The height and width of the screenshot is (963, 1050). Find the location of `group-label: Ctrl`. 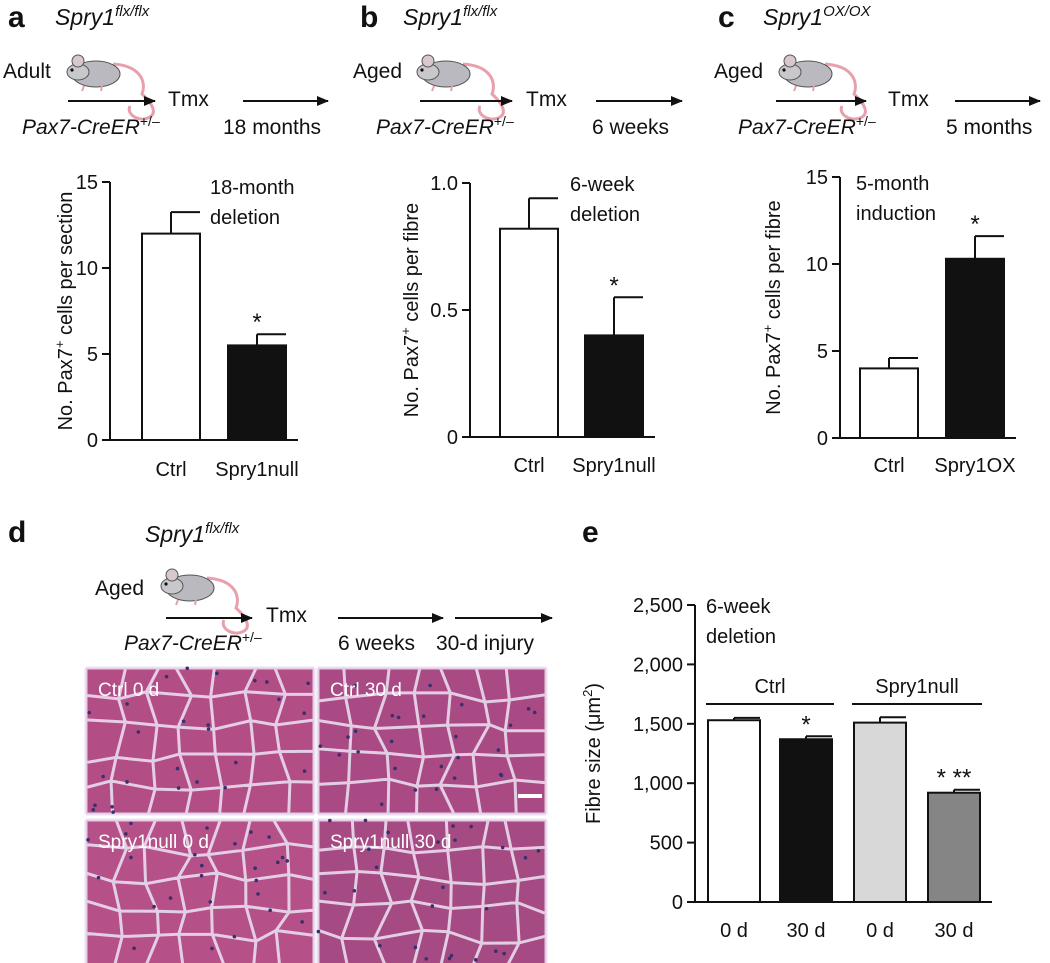

group-label: Ctrl is located at coordinates (769, 687).